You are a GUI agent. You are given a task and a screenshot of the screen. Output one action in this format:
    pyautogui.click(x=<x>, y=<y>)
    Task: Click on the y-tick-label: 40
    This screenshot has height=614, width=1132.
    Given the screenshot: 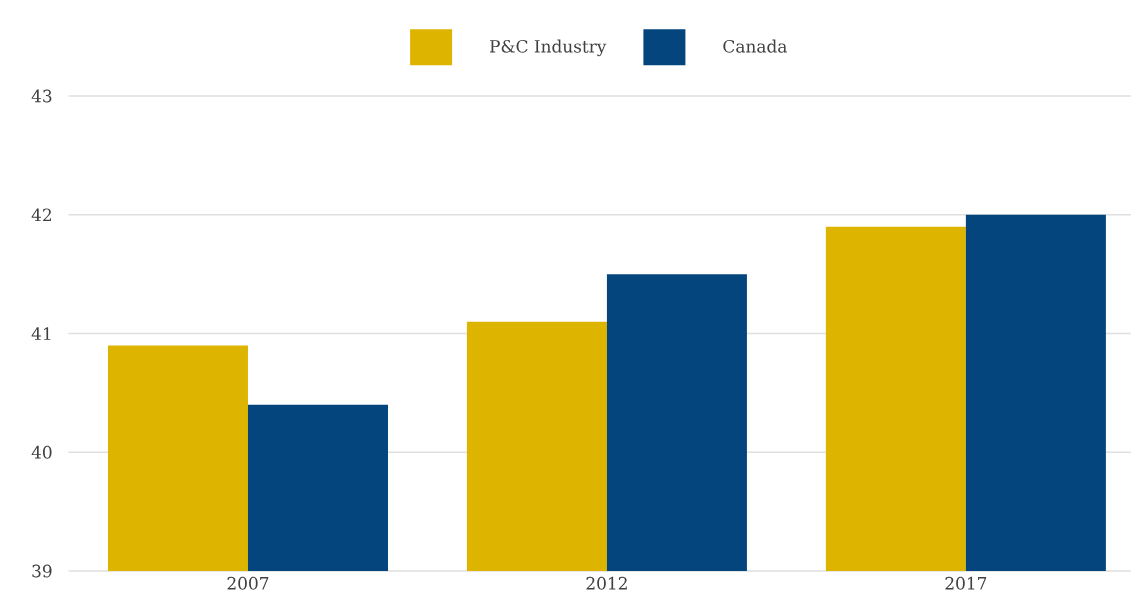 What is the action you would take?
    pyautogui.click(x=41, y=452)
    